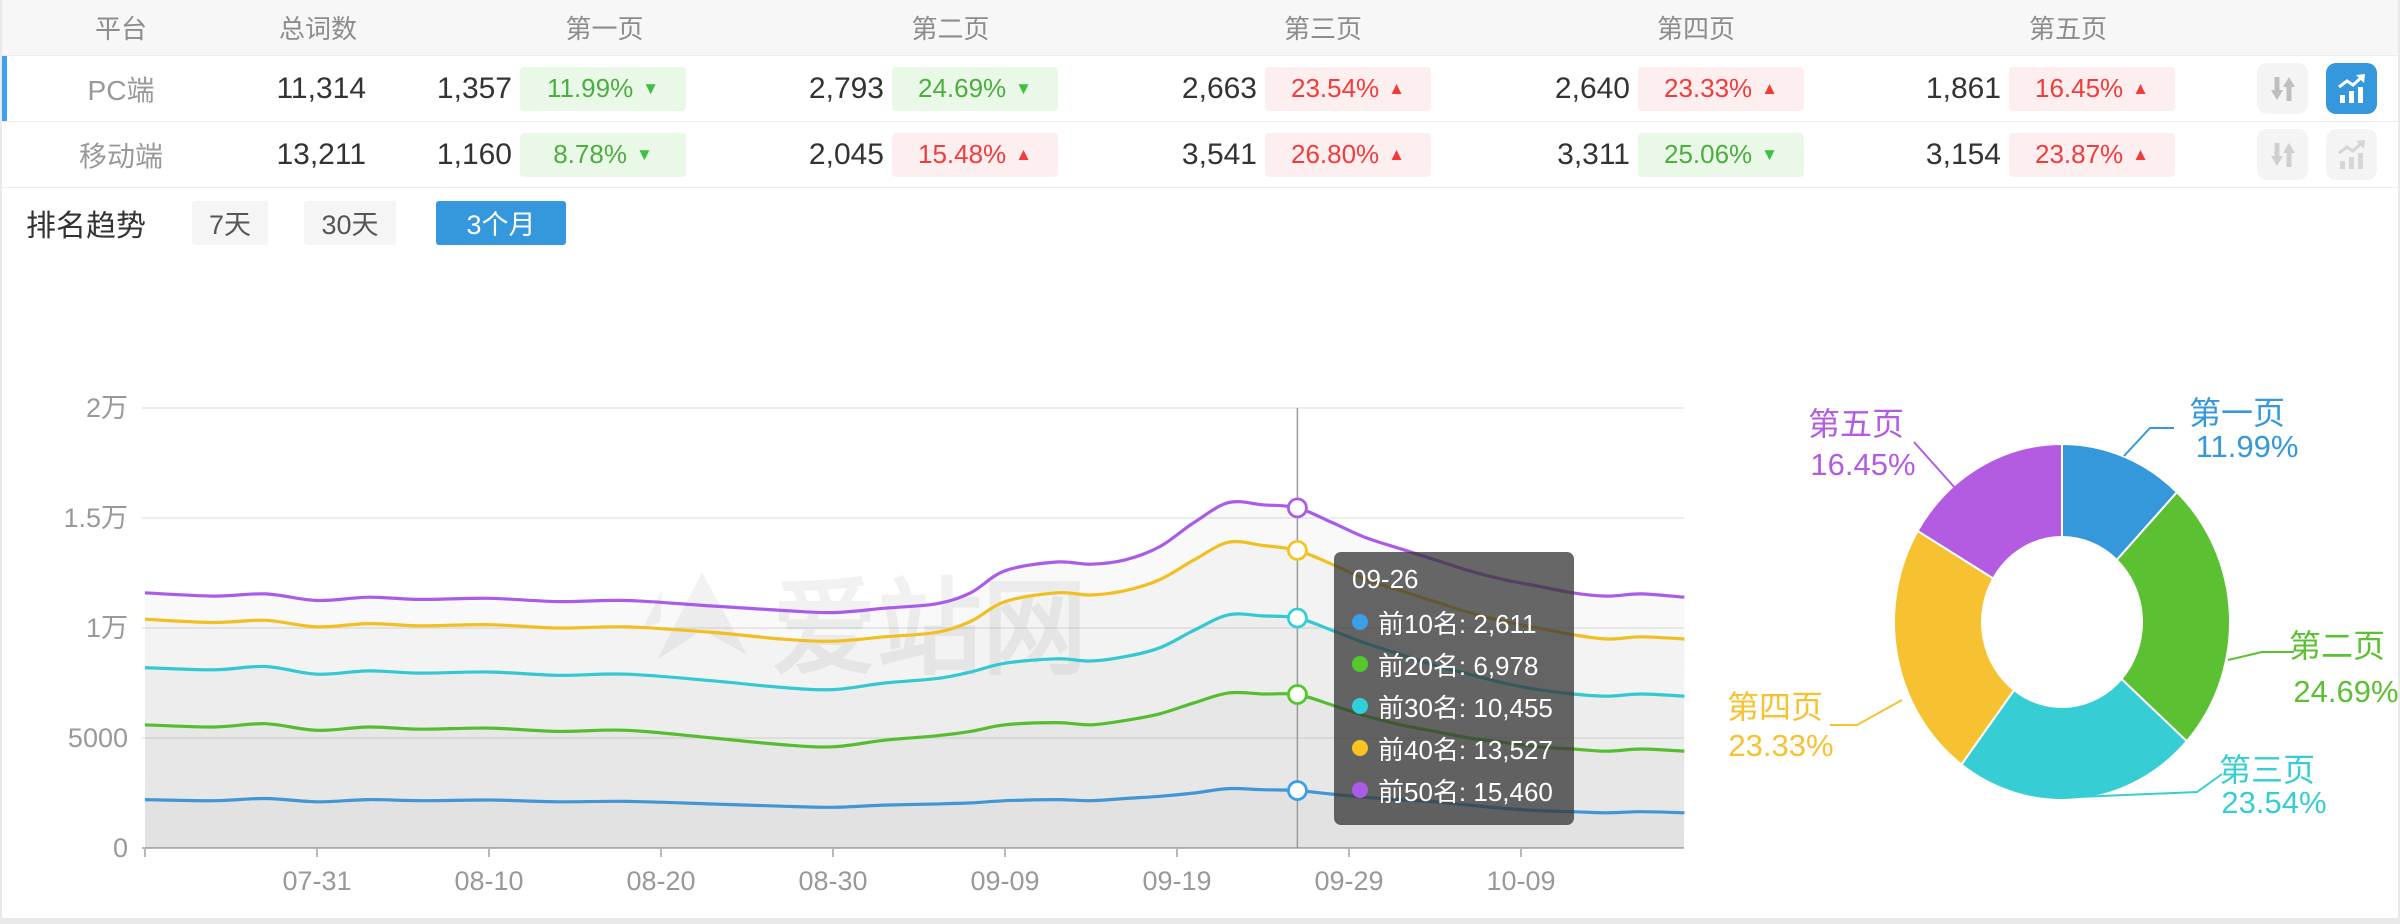 The width and height of the screenshot is (2400, 924). I want to click on col-header-total-words: 总词数, so click(317, 29).